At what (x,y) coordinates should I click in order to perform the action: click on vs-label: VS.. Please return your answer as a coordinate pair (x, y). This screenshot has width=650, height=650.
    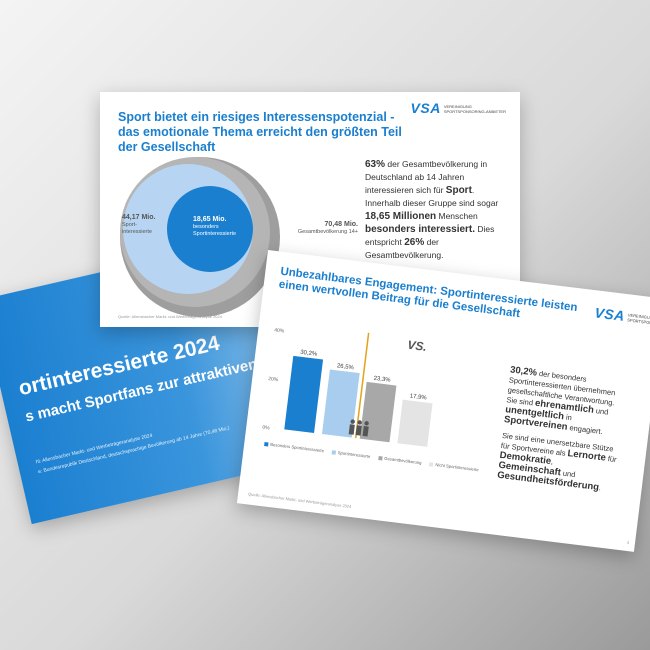
    Looking at the image, I should click on (417, 346).